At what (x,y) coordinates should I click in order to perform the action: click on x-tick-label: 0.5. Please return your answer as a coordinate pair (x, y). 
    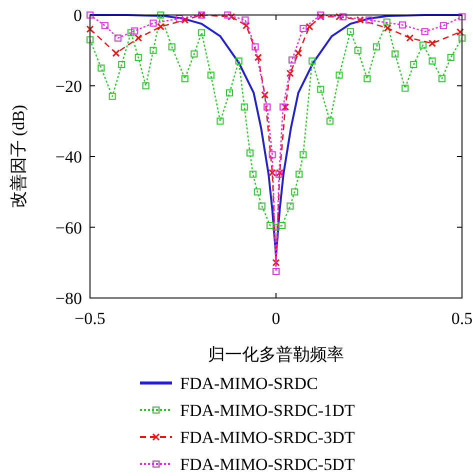
    Looking at the image, I should click on (462, 318).